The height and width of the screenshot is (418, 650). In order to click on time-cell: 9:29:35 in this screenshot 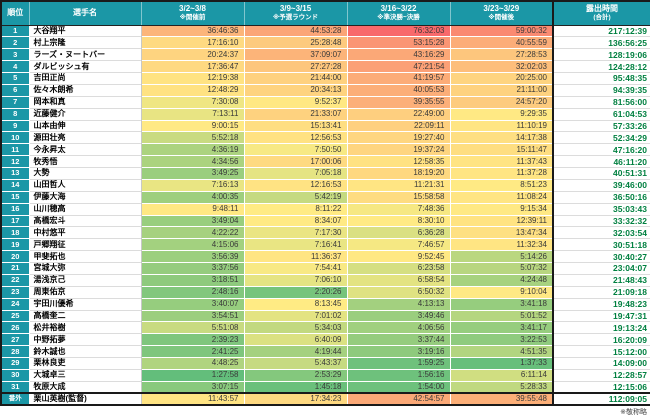, I will do `click(501, 113)`.